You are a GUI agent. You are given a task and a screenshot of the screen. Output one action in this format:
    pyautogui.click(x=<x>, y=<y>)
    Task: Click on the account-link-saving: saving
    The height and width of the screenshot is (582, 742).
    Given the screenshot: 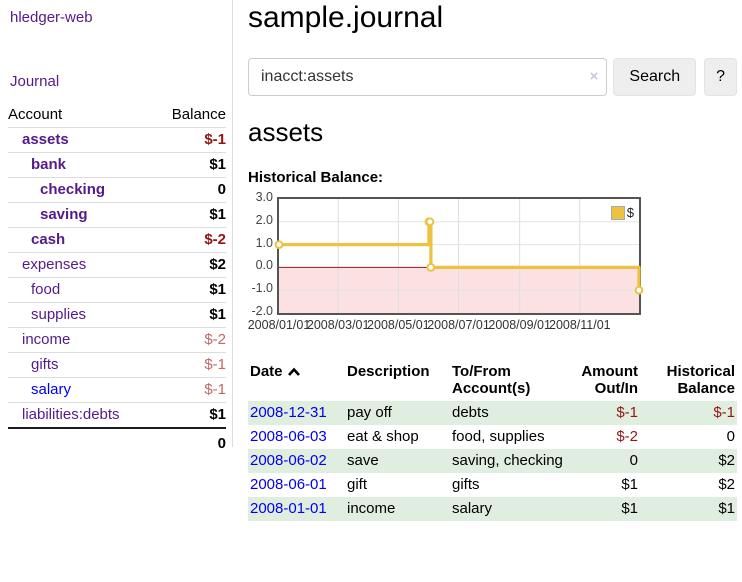 What is the action you would take?
    pyautogui.click(x=64, y=214)
    